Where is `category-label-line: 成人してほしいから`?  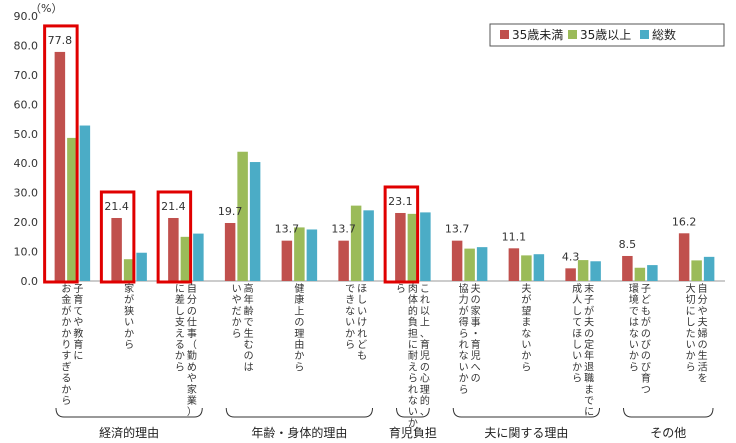 category-label-line: 成人してほしいから is located at coordinates (577, 334).